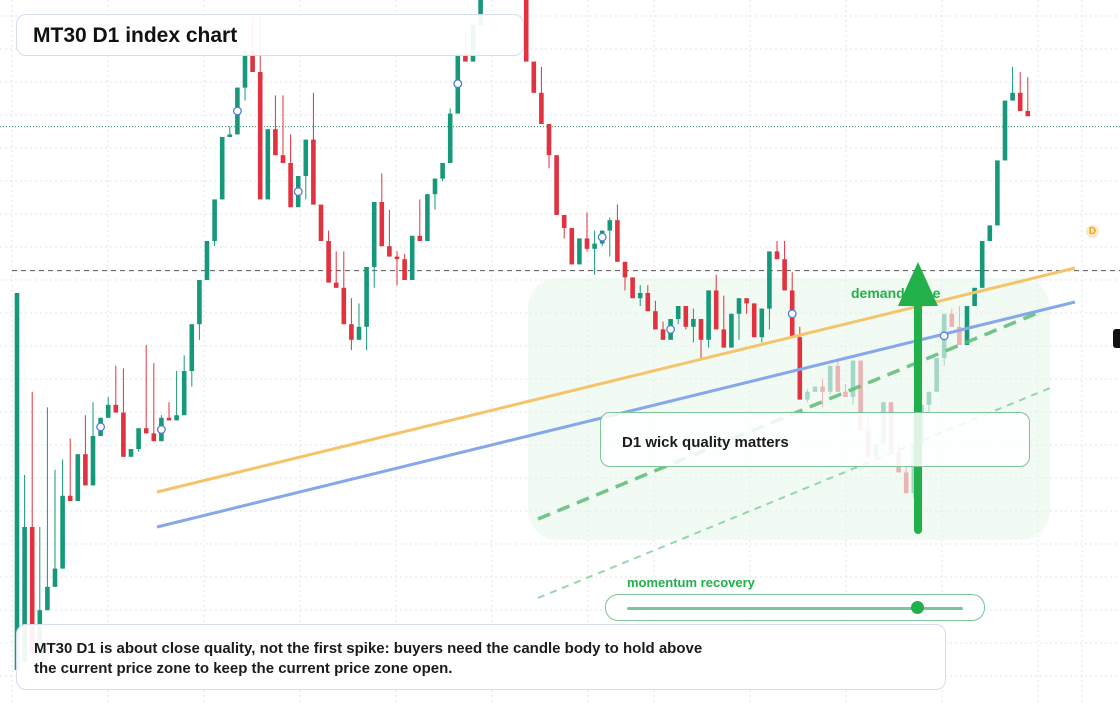 Image resolution: width=1120 pixels, height=704 pixels. What do you see at coordinates (135, 35) in the screenshot?
I see `chart-title: MT30 D1 index chart` at bounding box center [135, 35].